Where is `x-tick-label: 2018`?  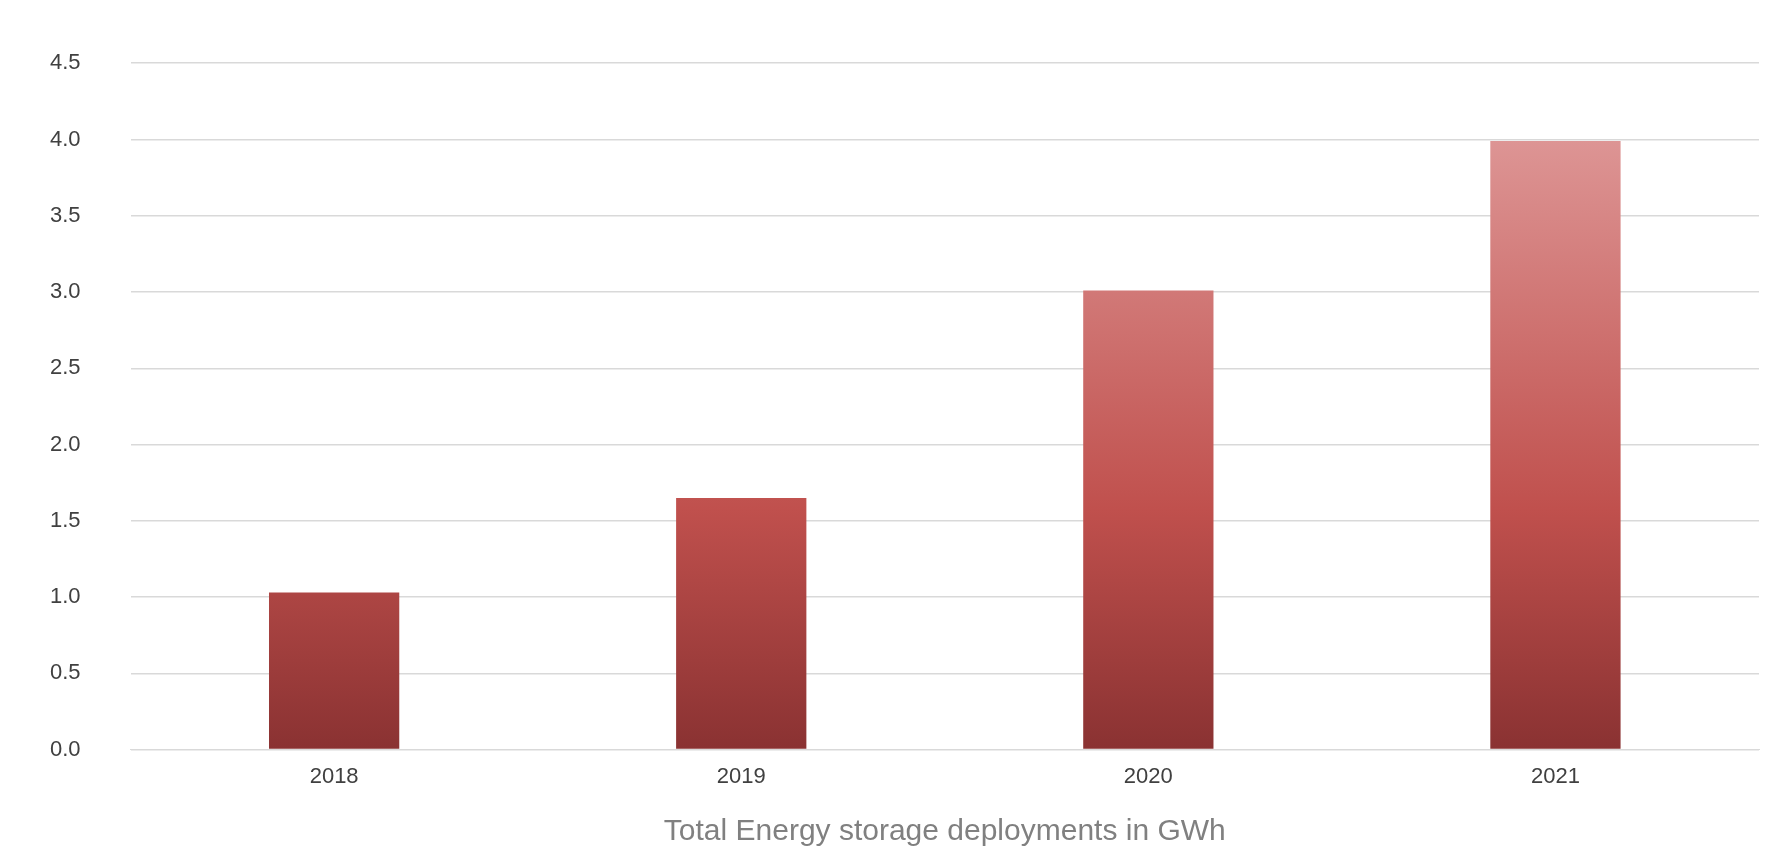 x-tick-label: 2018 is located at coordinates (334, 775).